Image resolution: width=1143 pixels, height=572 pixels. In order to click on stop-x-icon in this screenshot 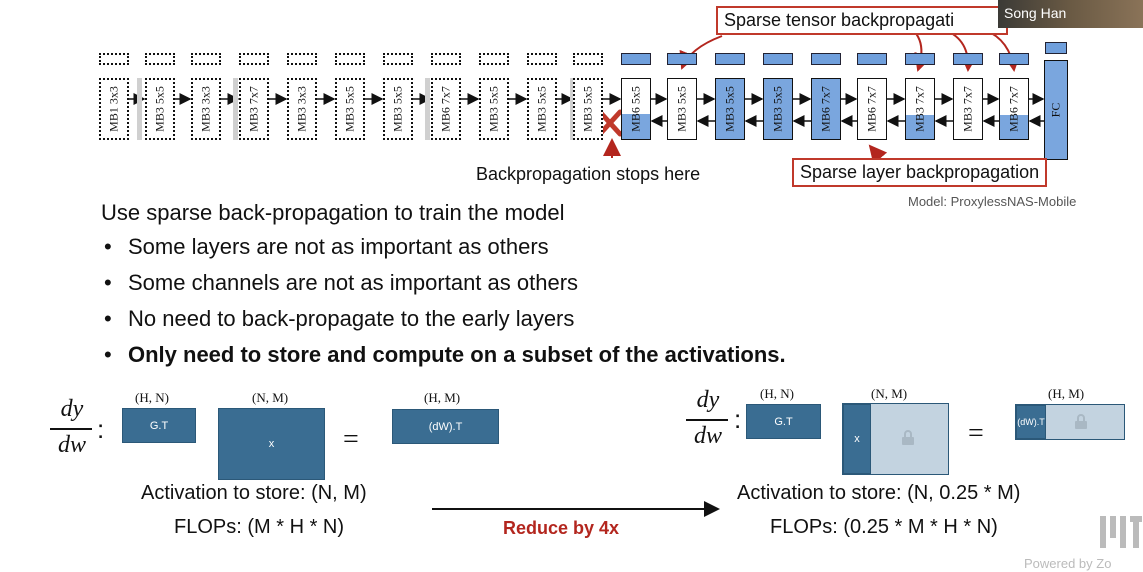, I will do `click(610, 123)`.